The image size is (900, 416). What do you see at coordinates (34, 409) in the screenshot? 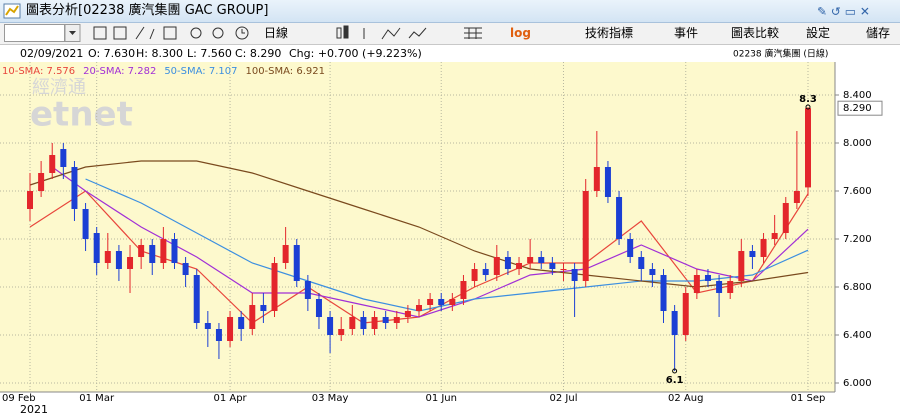
I see `year-label: 2021` at bounding box center [34, 409].